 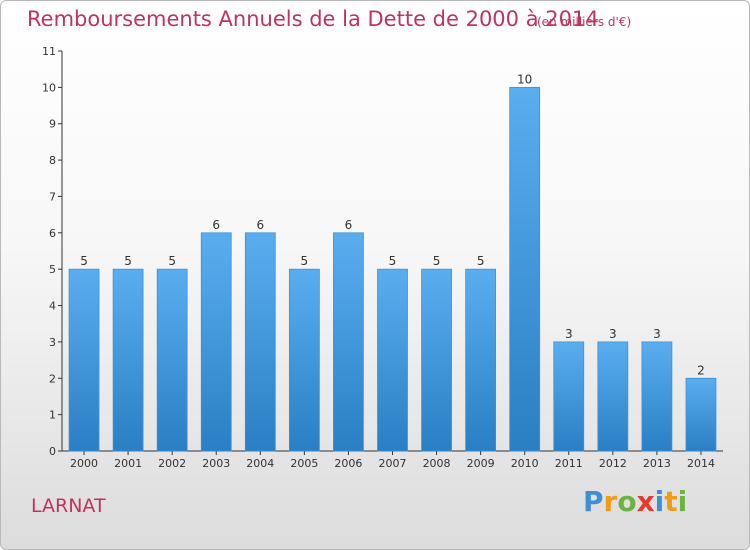 I want to click on bar-value-label: 2, so click(x=701, y=370).